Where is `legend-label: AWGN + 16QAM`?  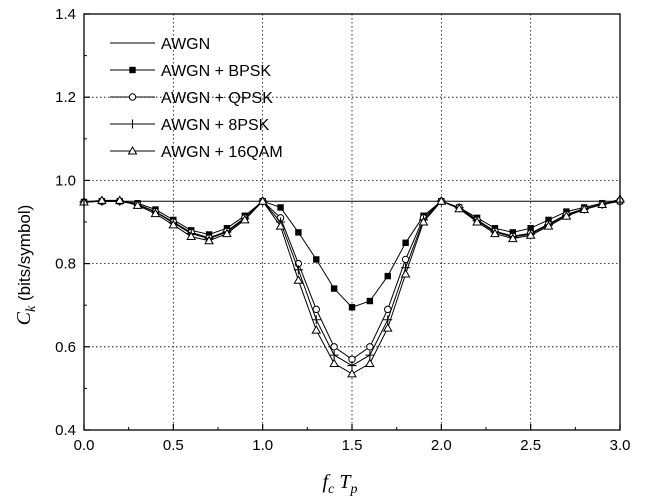 legend-label: AWGN + 16QAM is located at coordinates (222, 152).